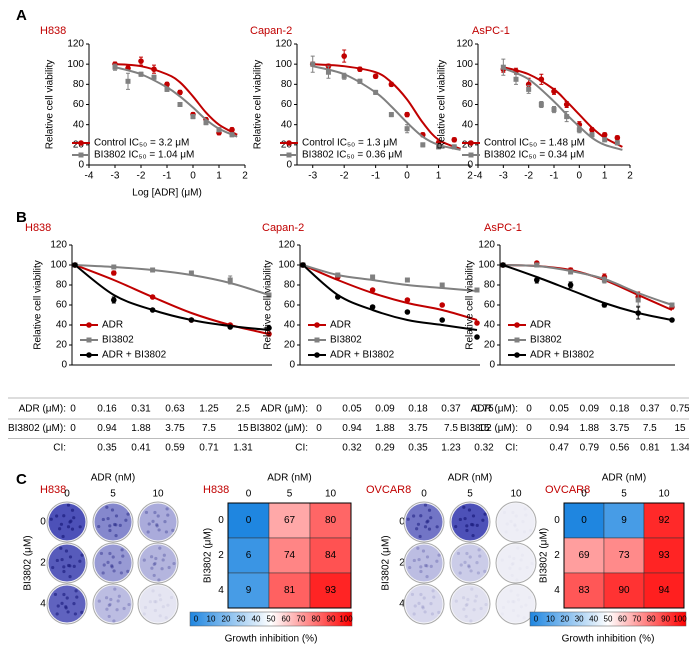  What do you see at coordinates (679, 409) in the screenshot?
I see `table-cell: 0.75` at bounding box center [679, 409].